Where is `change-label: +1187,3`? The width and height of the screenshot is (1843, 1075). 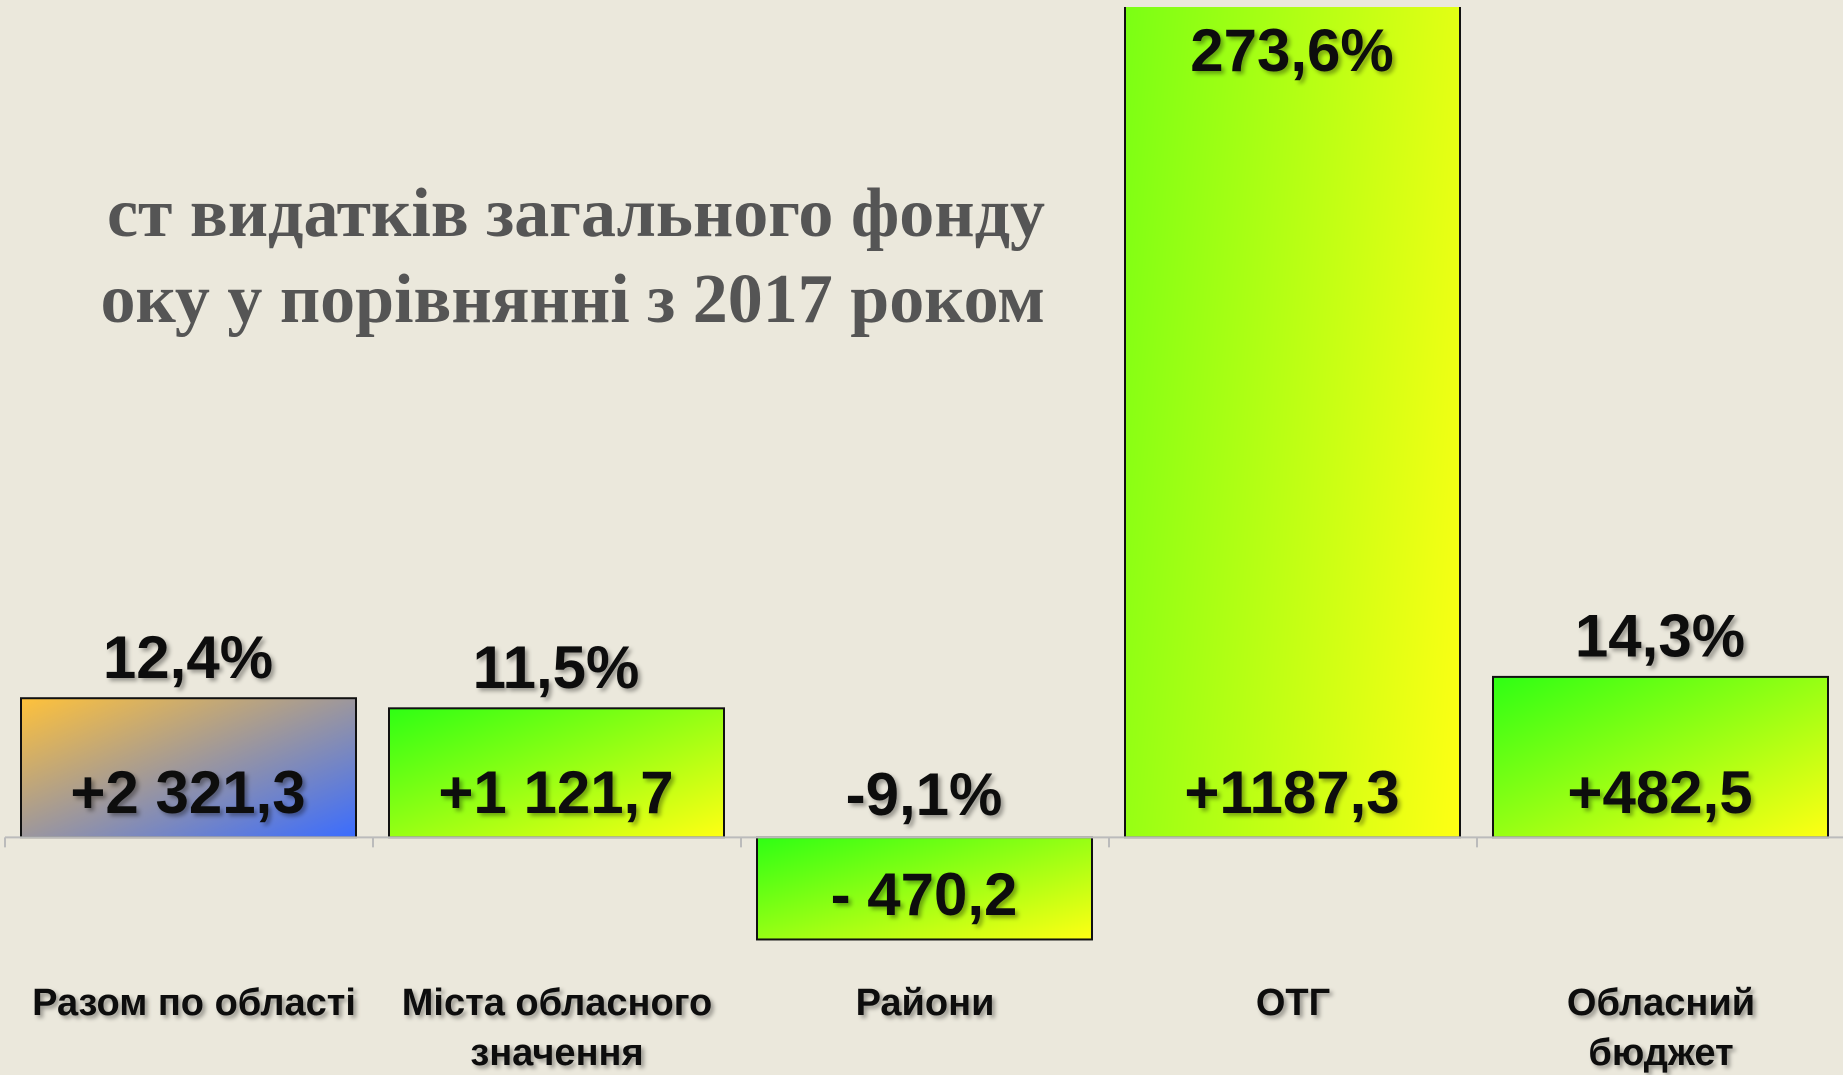
change-label: +1187,3 is located at coordinates (1291, 792).